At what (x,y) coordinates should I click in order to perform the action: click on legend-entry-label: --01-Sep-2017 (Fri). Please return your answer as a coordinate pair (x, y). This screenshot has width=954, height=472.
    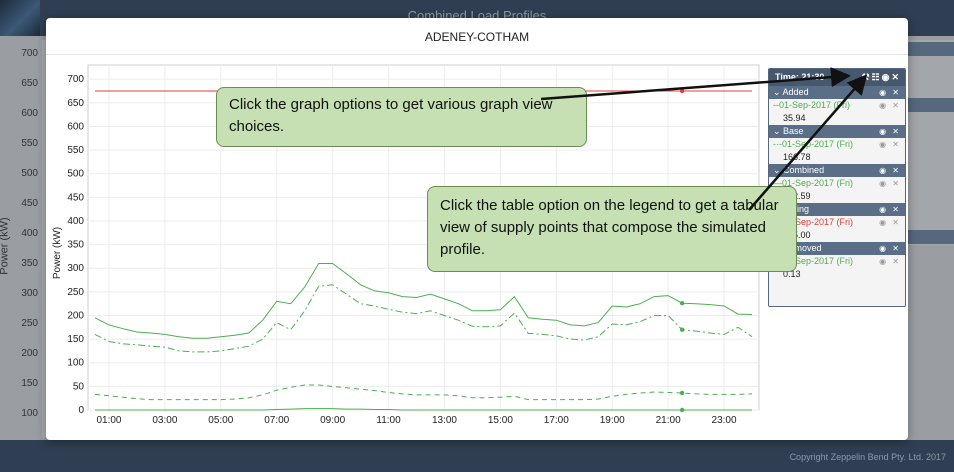
    Looking at the image, I should click on (812, 105).